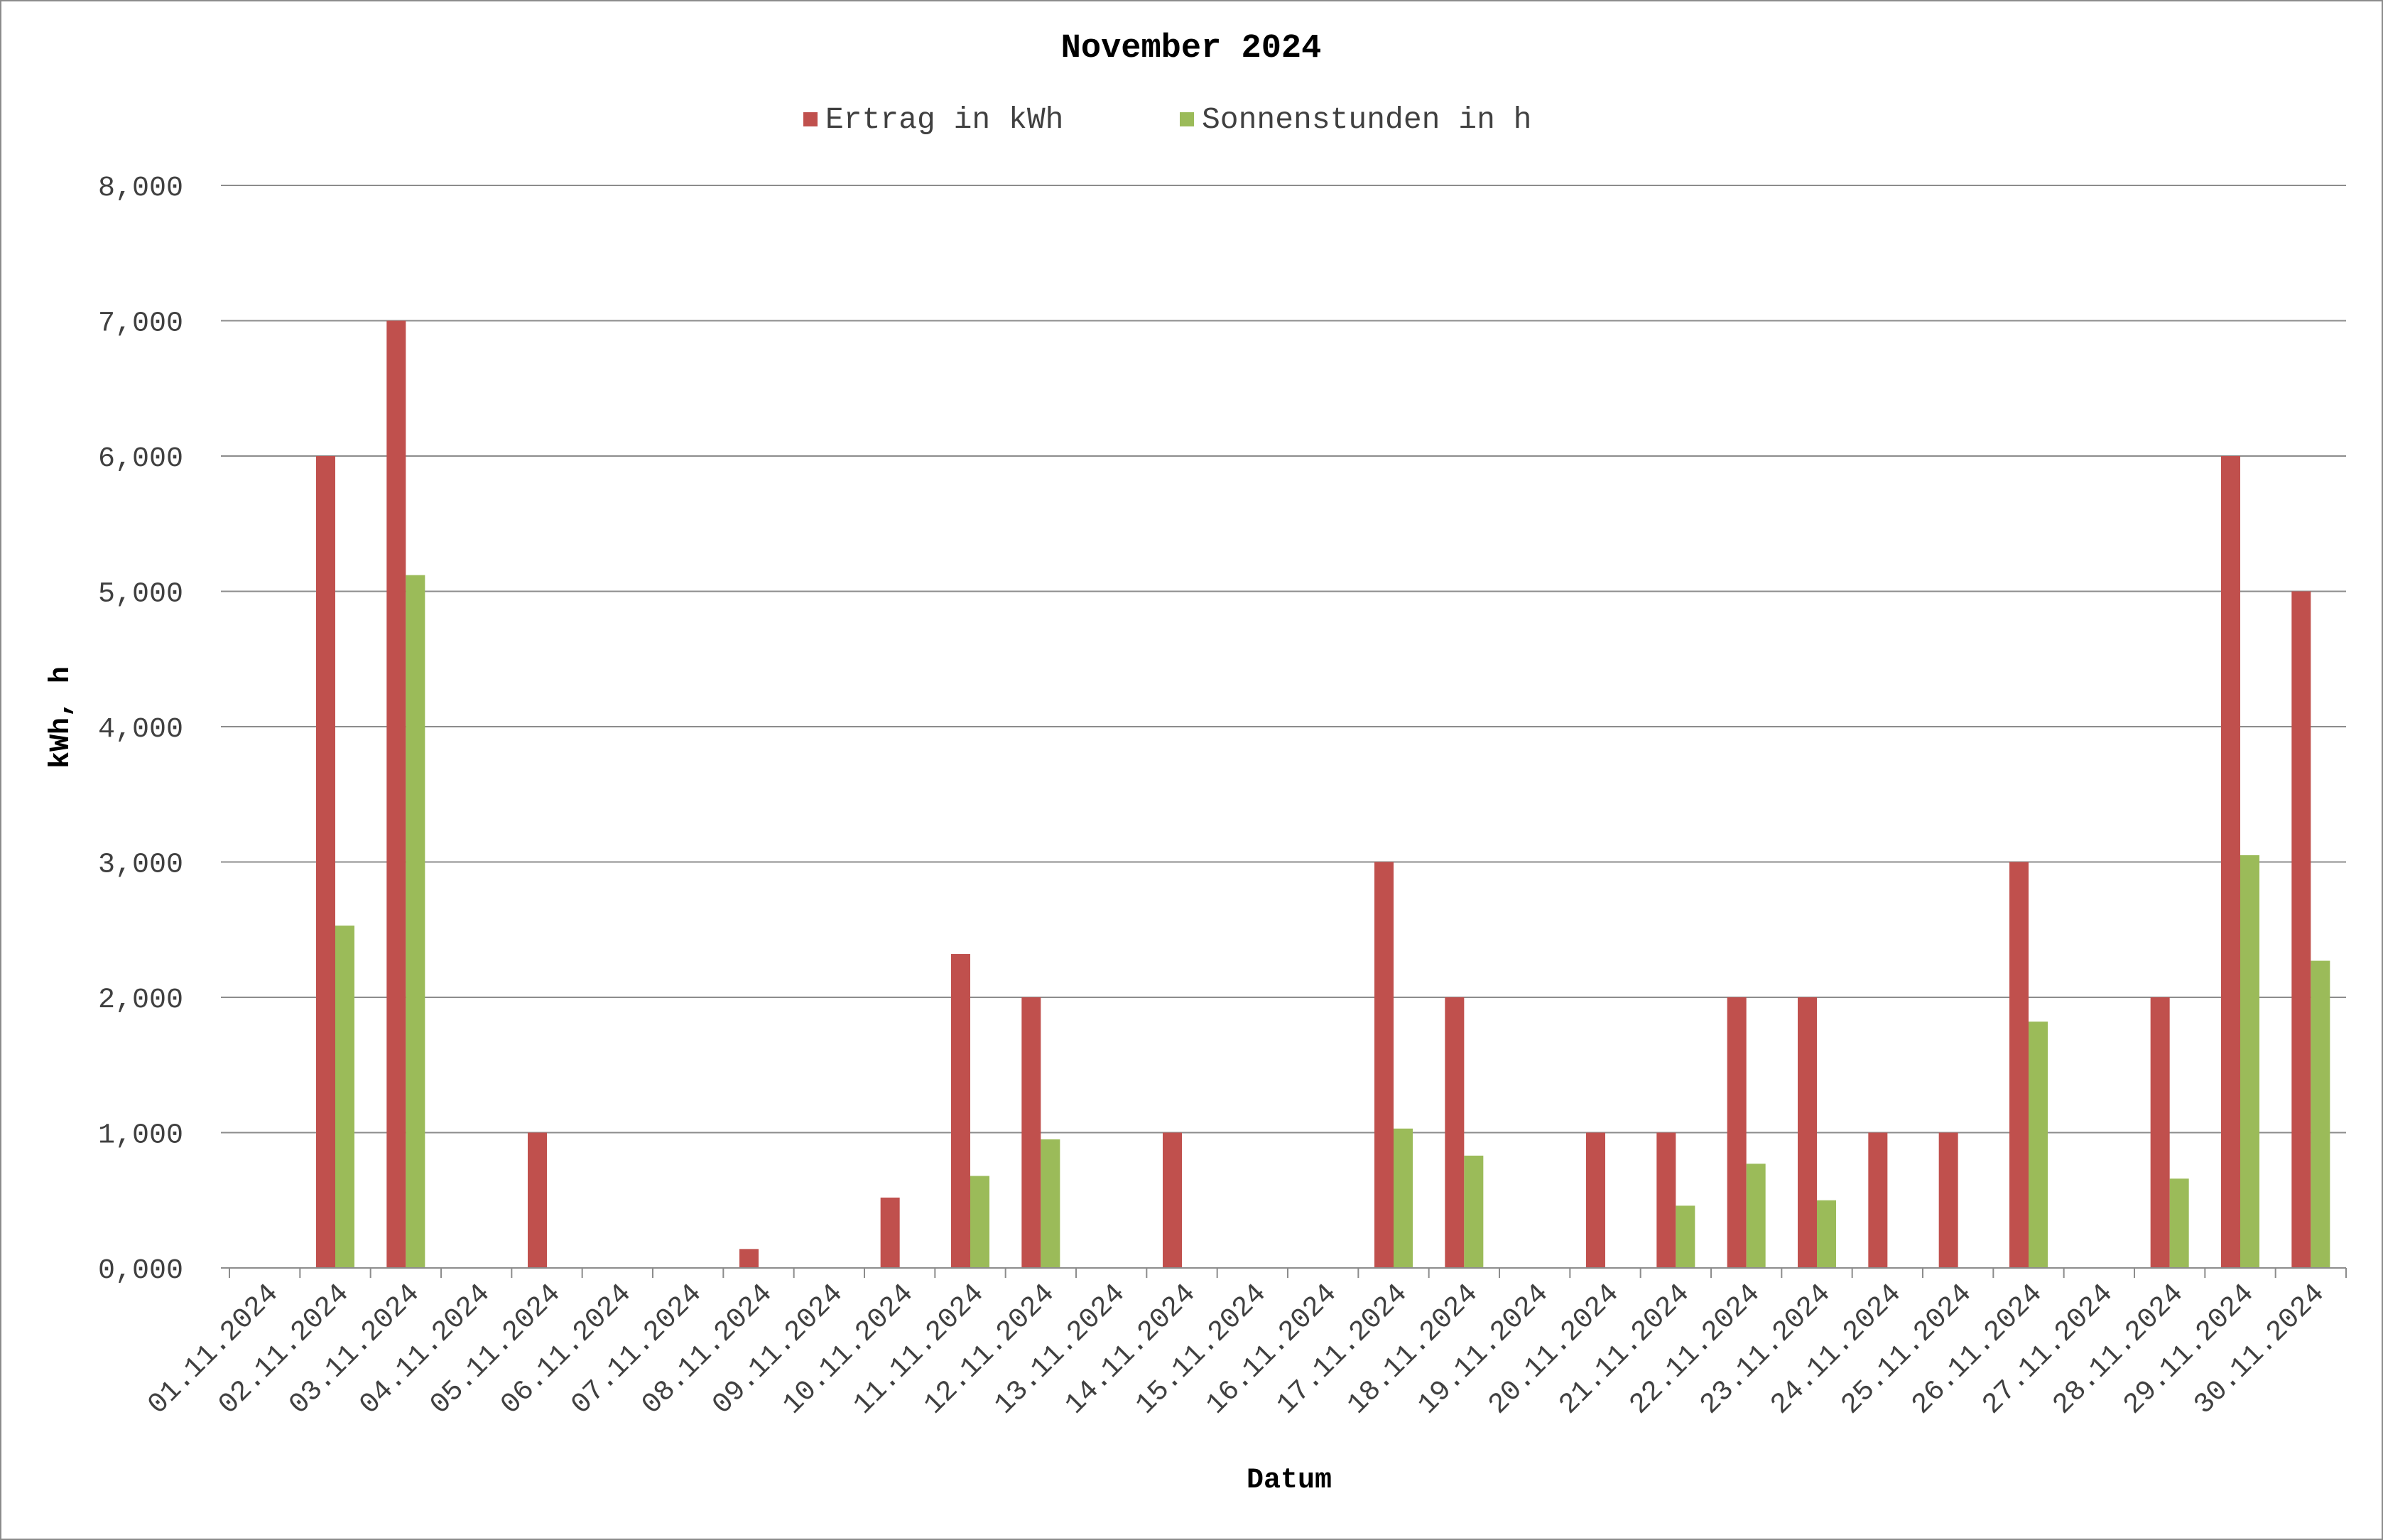 The image size is (2383, 1540). Describe the element at coordinates (140, 324) in the screenshot. I see `y-tick-label: 7,000` at that location.